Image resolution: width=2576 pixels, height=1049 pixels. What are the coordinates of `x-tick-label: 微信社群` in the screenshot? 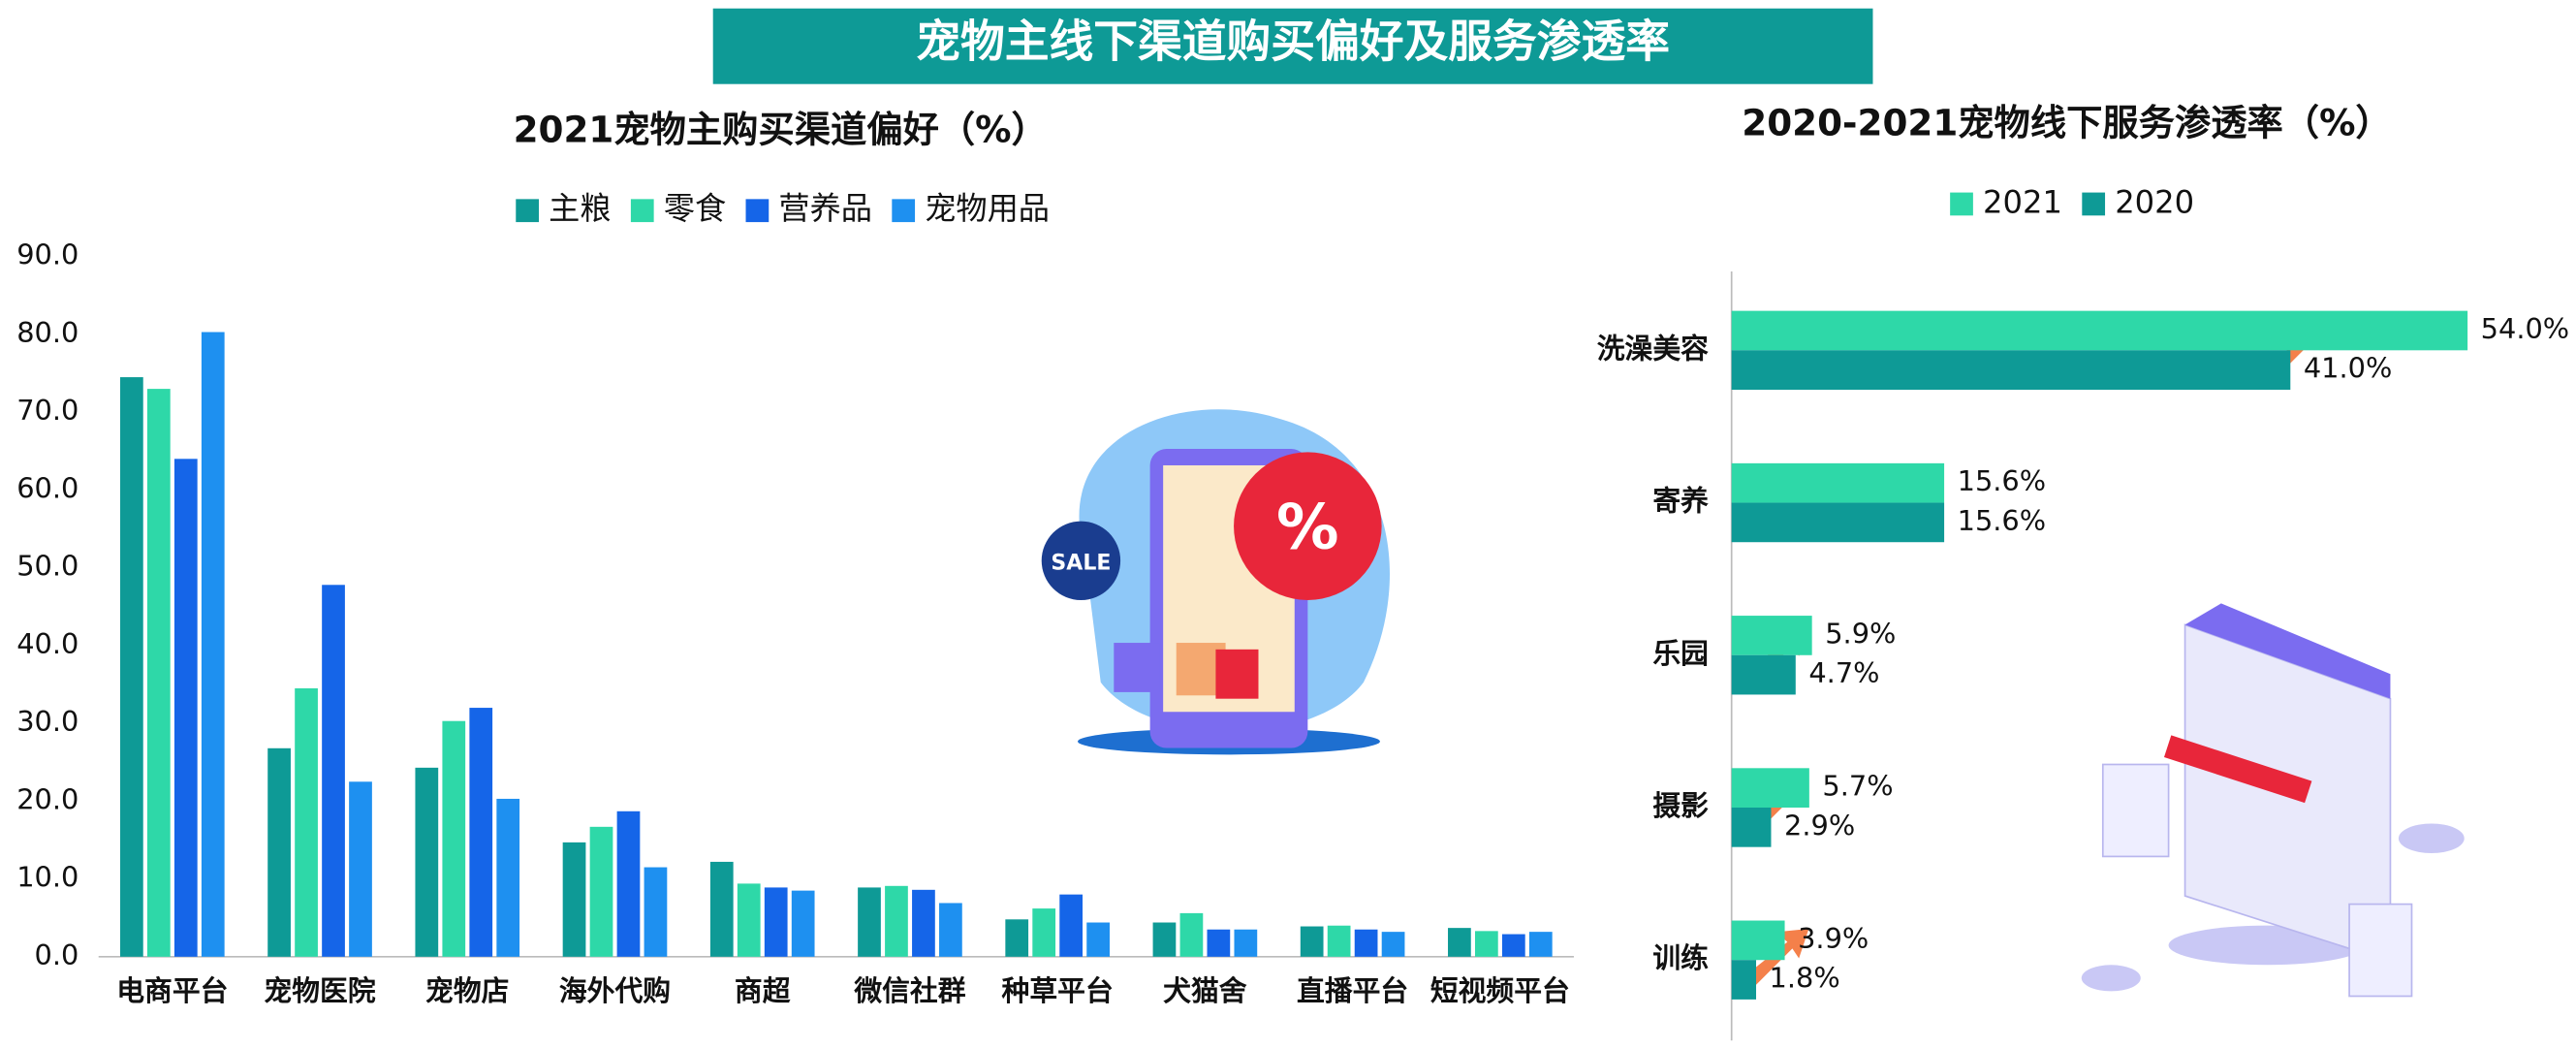 It's located at (909, 990).